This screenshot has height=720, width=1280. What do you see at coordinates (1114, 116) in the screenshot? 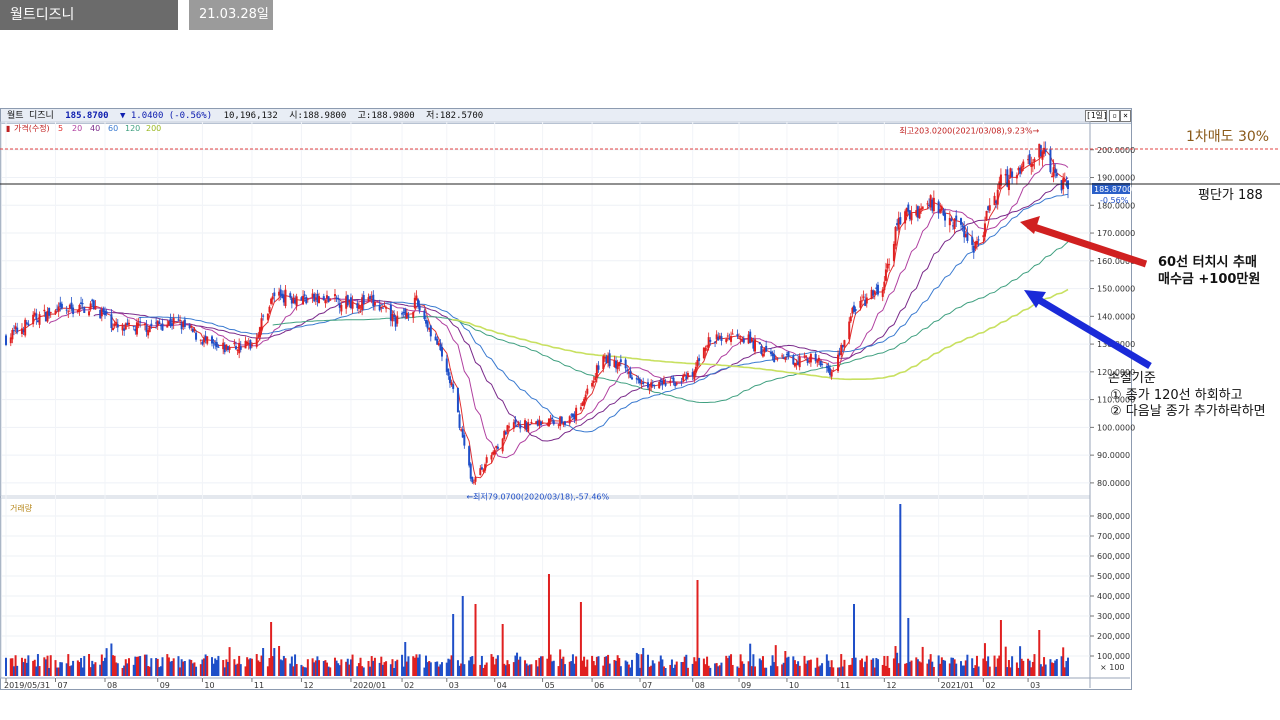
I see `restore-window-icon: ▫` at bounding box center [1114, 116].